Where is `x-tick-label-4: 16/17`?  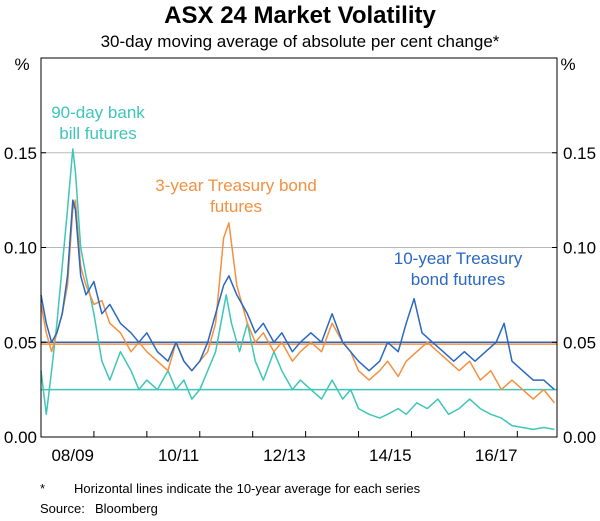
x-tick-label-4: 16/17 is located at coordinates (496, 455).